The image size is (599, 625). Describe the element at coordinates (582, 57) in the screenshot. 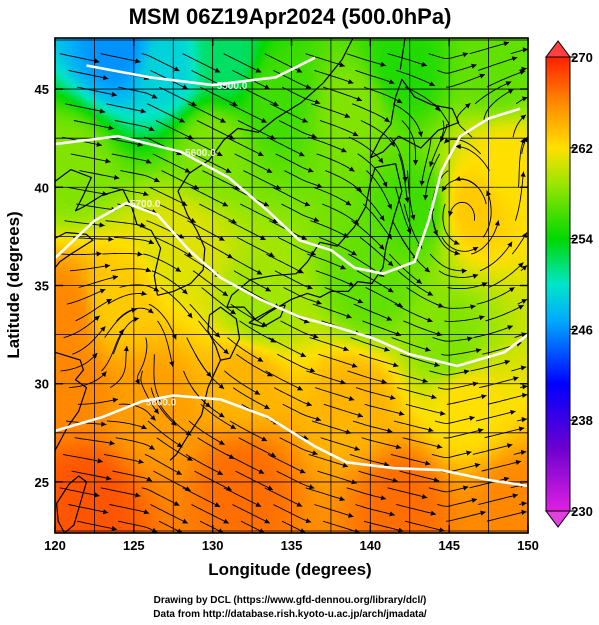

I see `colorbar-tick-label: 270` at that location.